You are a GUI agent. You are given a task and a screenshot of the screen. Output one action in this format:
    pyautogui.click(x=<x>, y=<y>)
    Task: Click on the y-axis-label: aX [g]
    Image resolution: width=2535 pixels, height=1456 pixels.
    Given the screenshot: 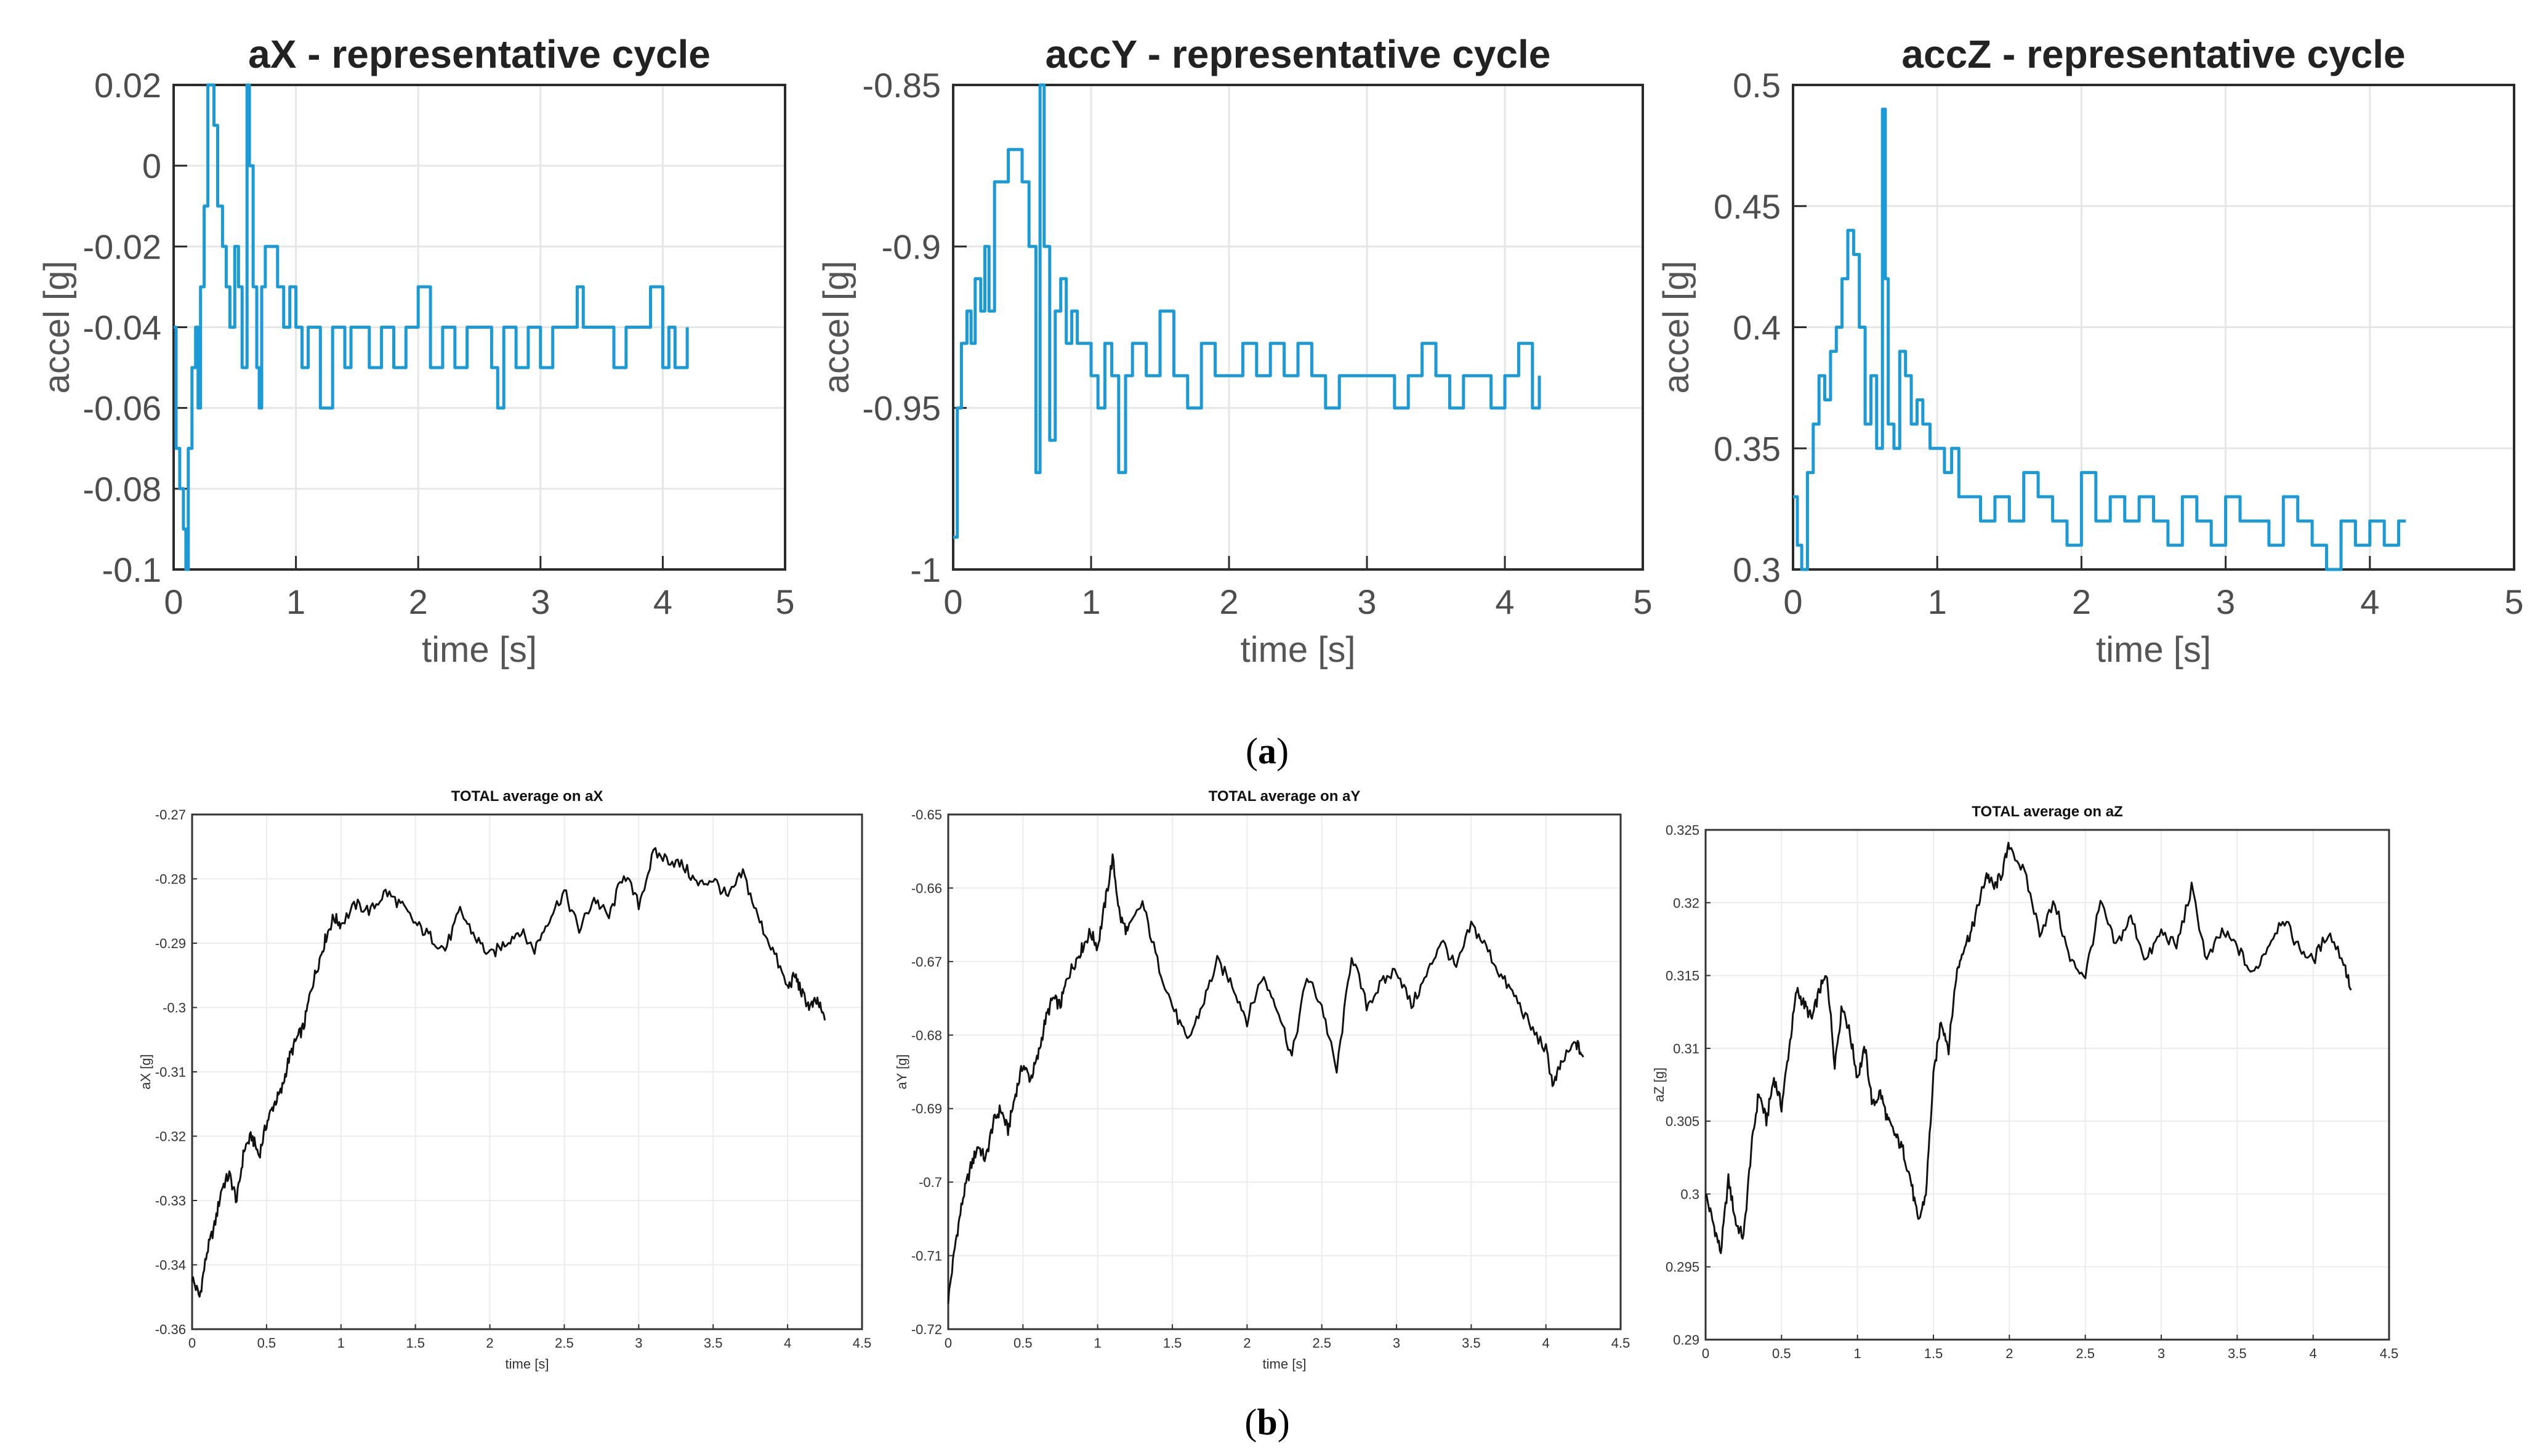 What is the action you would take?
    pyautogui.click(x=145, y=1071)
    